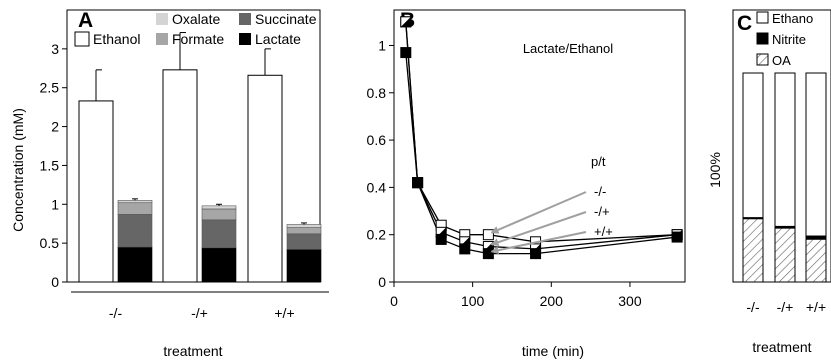 The image size is (831, 361). What do you see at coordinates (552, 301) in the screenshot?
I see `panel-b-xtick-label: 200` at bounding box center [552, 301].